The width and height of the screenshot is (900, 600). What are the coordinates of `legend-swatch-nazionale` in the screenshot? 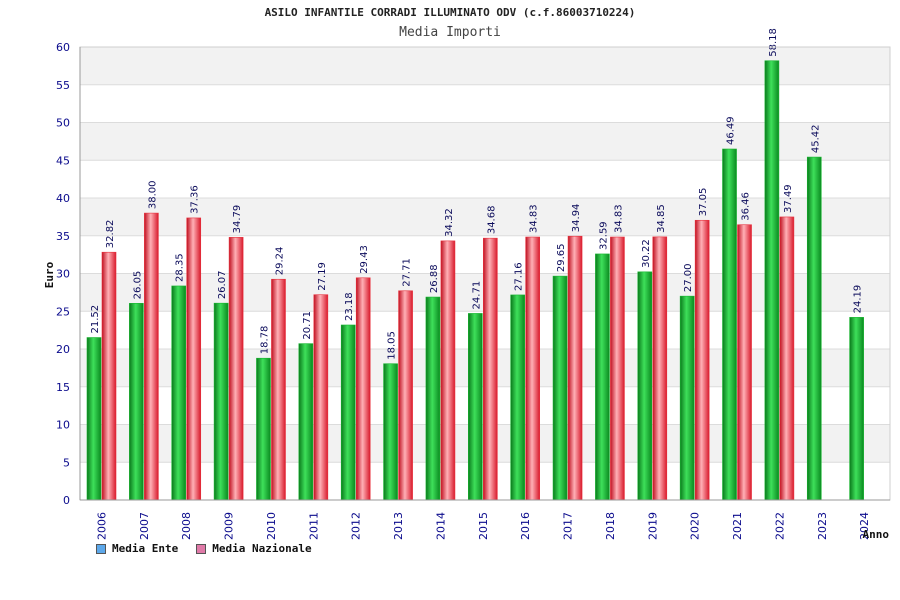 It's located at (201, 548).